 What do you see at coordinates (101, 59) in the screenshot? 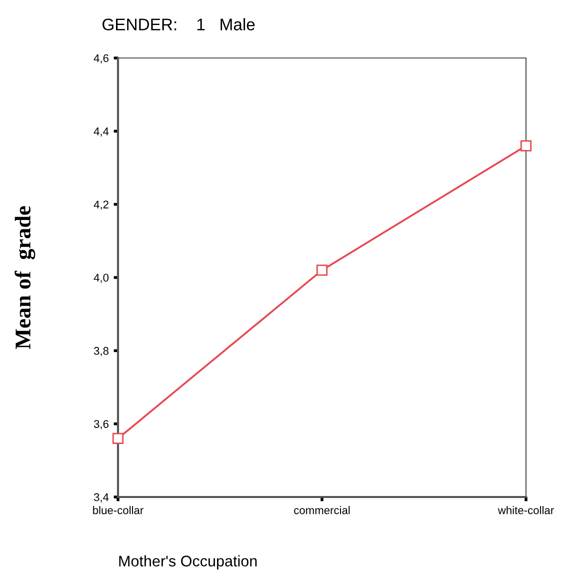
I see `y-tick-label: 4,6` at bounding box center [101, 59].